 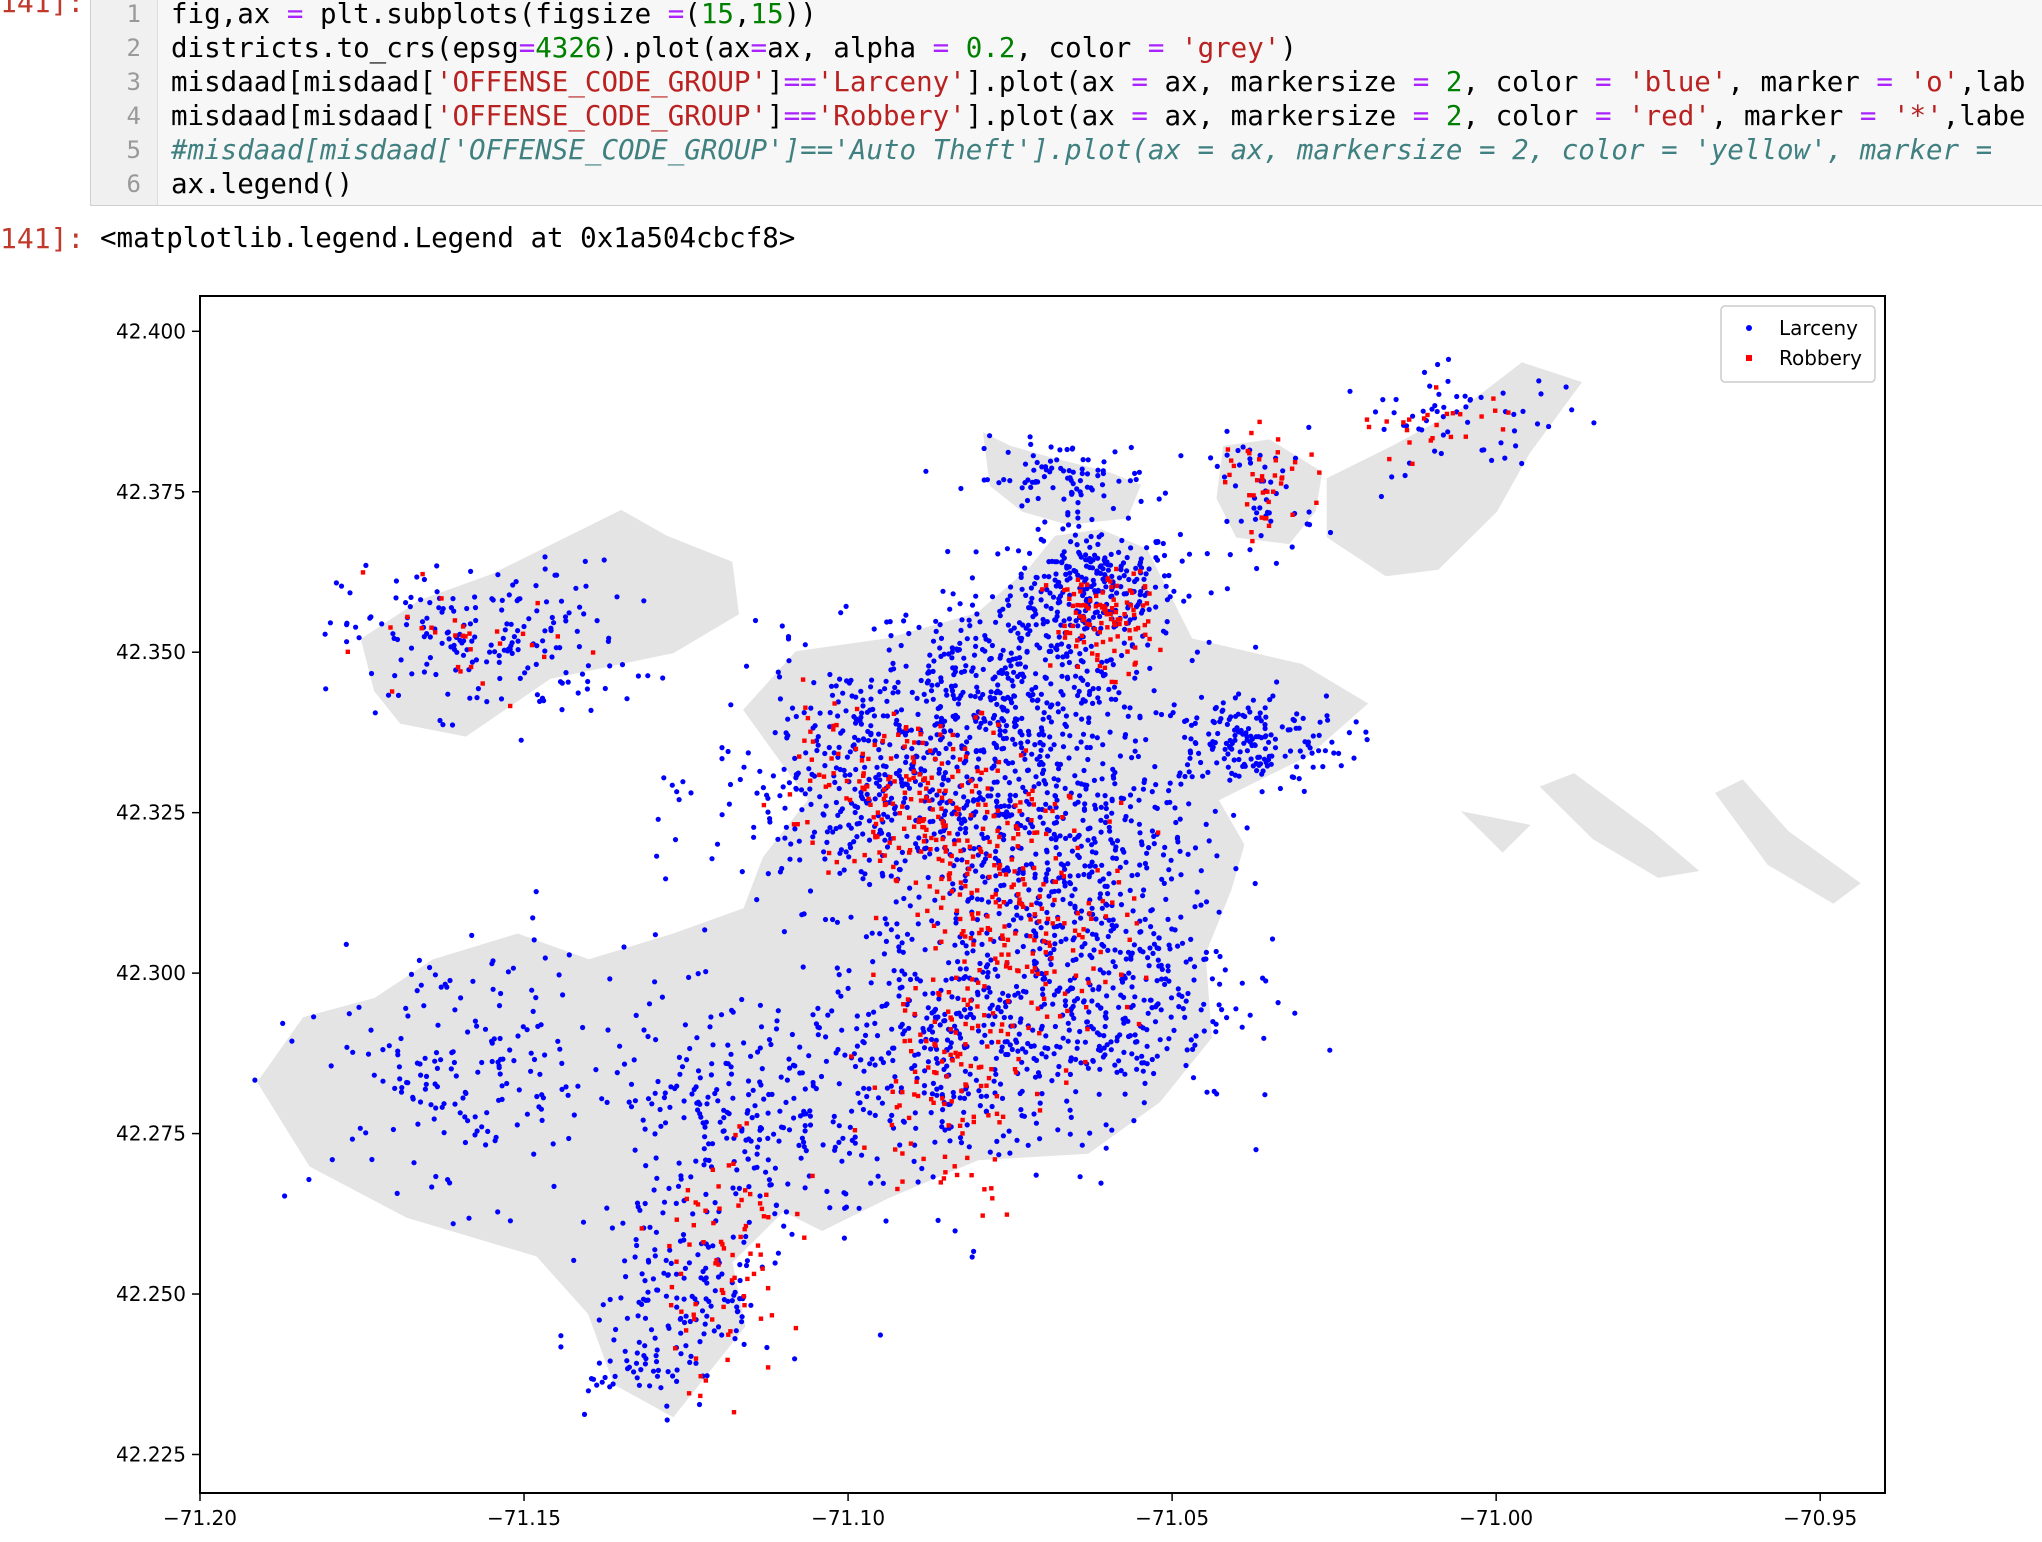 I want to click on legend-marker-robbery, so click(x=1749, y=358).